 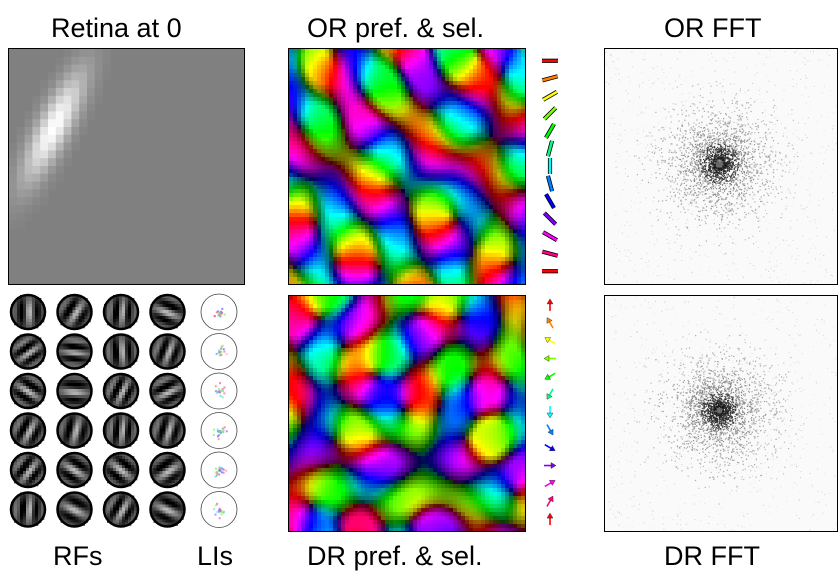 I want to click on dr-fft-image, so click(x=721, y=413).